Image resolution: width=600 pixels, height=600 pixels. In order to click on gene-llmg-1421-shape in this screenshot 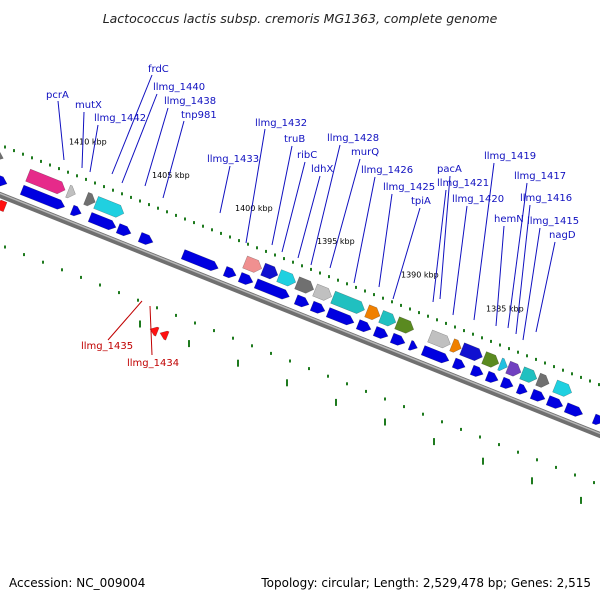, I will do `click(455, 345)`.